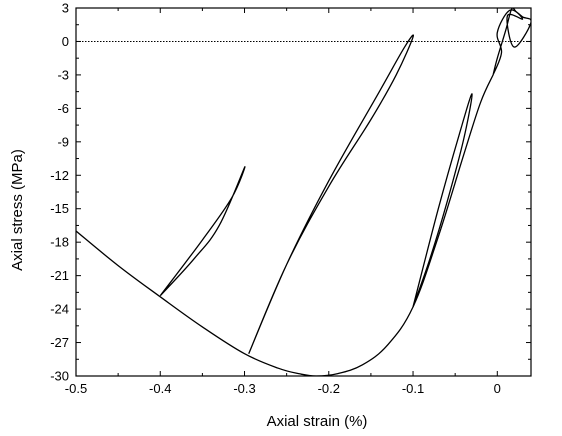 This screenshot has height=436, width=562. I want to click on x-tick-label: -0.1, so click(413, 388).